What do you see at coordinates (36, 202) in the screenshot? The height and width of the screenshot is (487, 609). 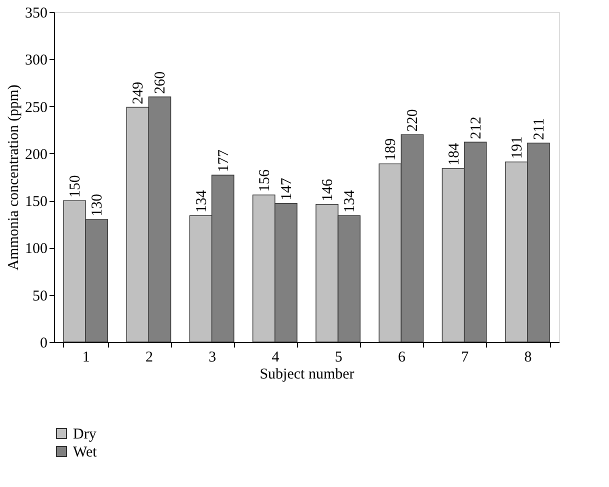 I see `y-tick-label: 150` at bounding box center [36, 202].